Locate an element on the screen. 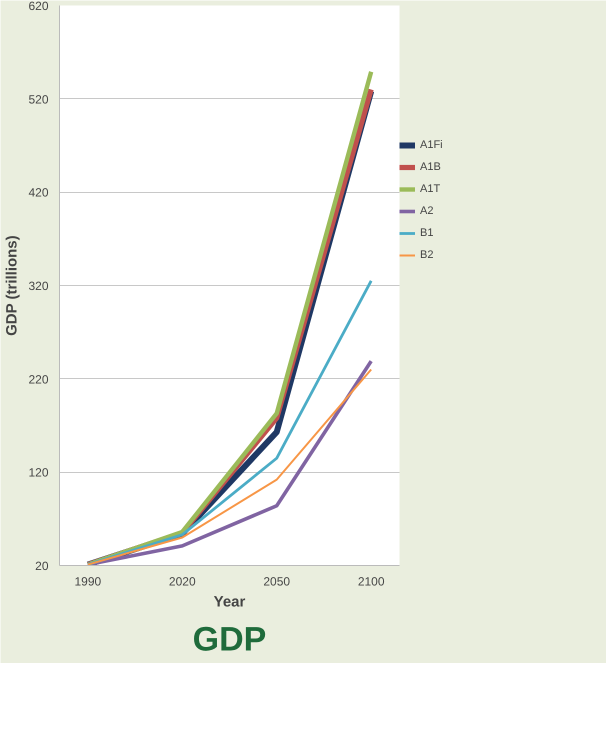  y-tick-label: 20 is located at coordinates (42, 566).